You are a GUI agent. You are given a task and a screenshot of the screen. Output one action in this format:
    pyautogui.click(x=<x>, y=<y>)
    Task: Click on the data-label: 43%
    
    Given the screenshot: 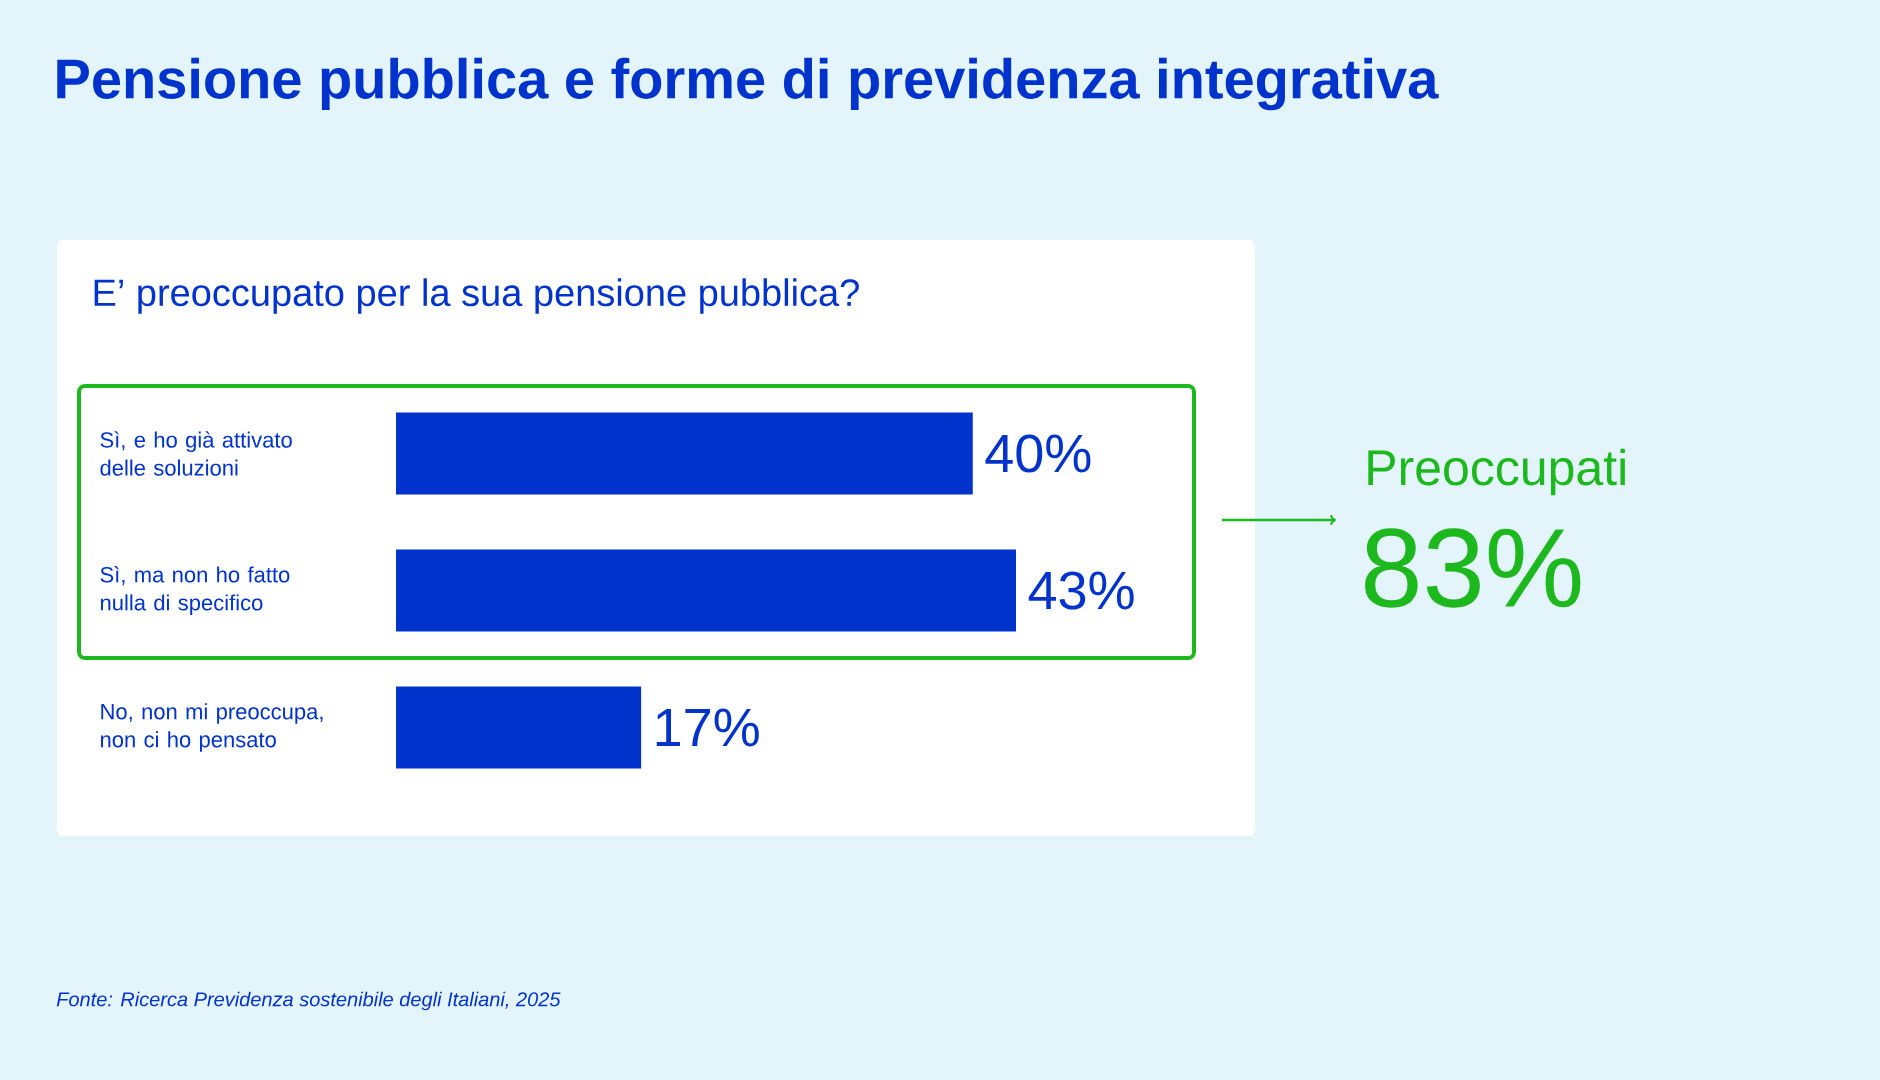 What is the action you would take?
    pyautogui.click(x=1081, y=590)
    